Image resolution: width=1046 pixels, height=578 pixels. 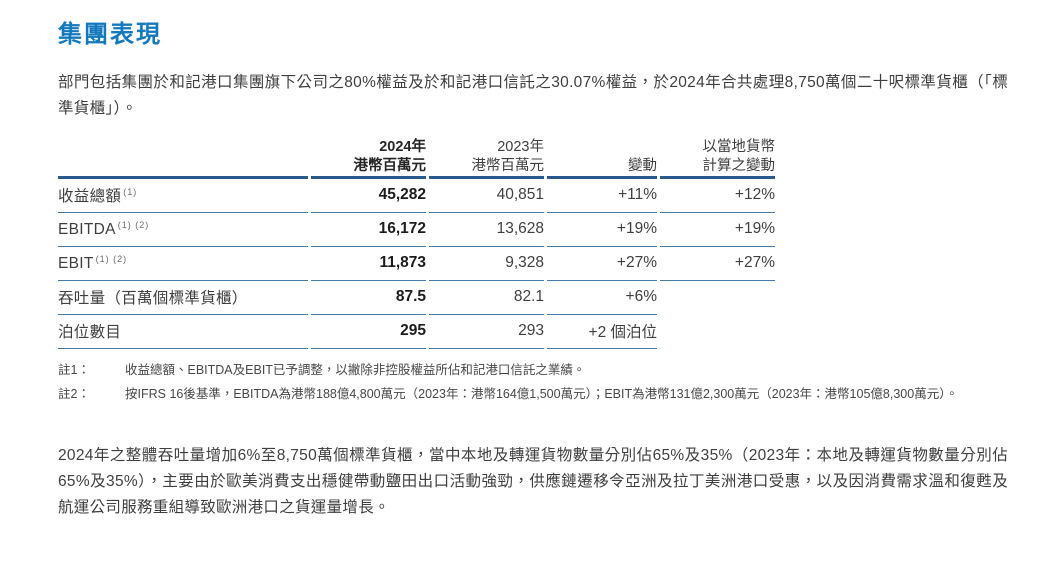 I want to click on column-header-local-line2: 計算之變動, so click(x=739, y=165).